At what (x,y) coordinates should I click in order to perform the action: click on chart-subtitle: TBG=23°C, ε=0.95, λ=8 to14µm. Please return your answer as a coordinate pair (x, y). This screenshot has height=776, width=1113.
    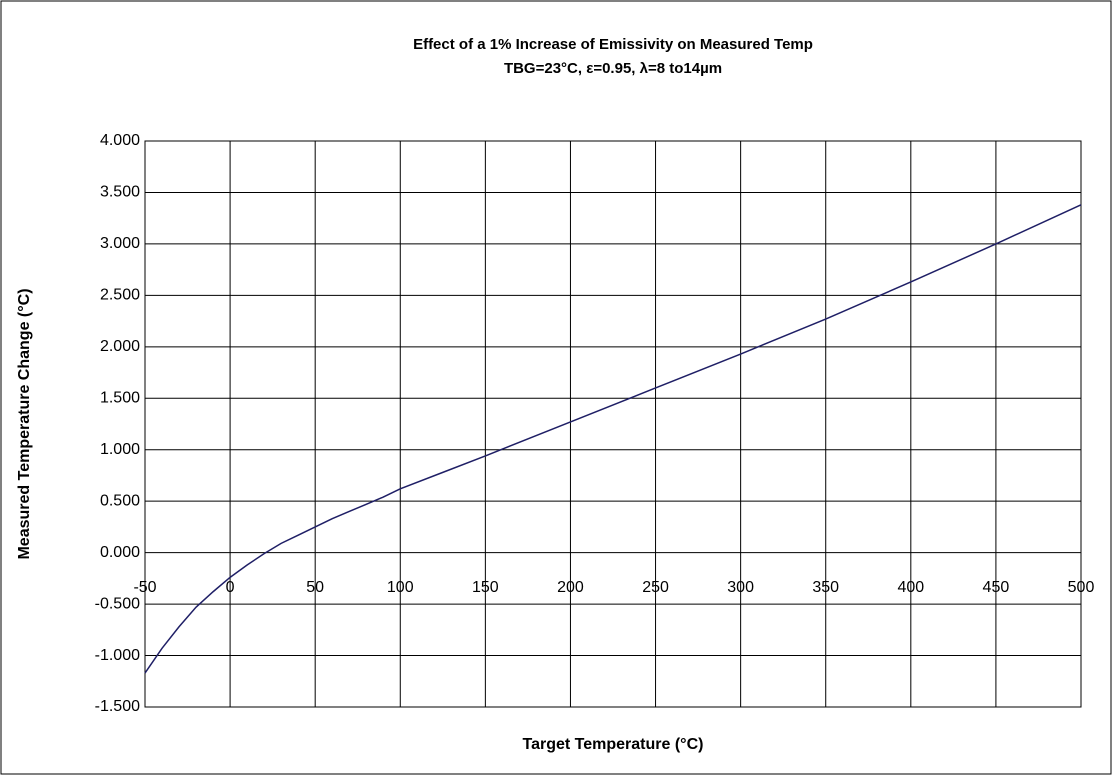
    Looking at the image, I should click on (613, 68).